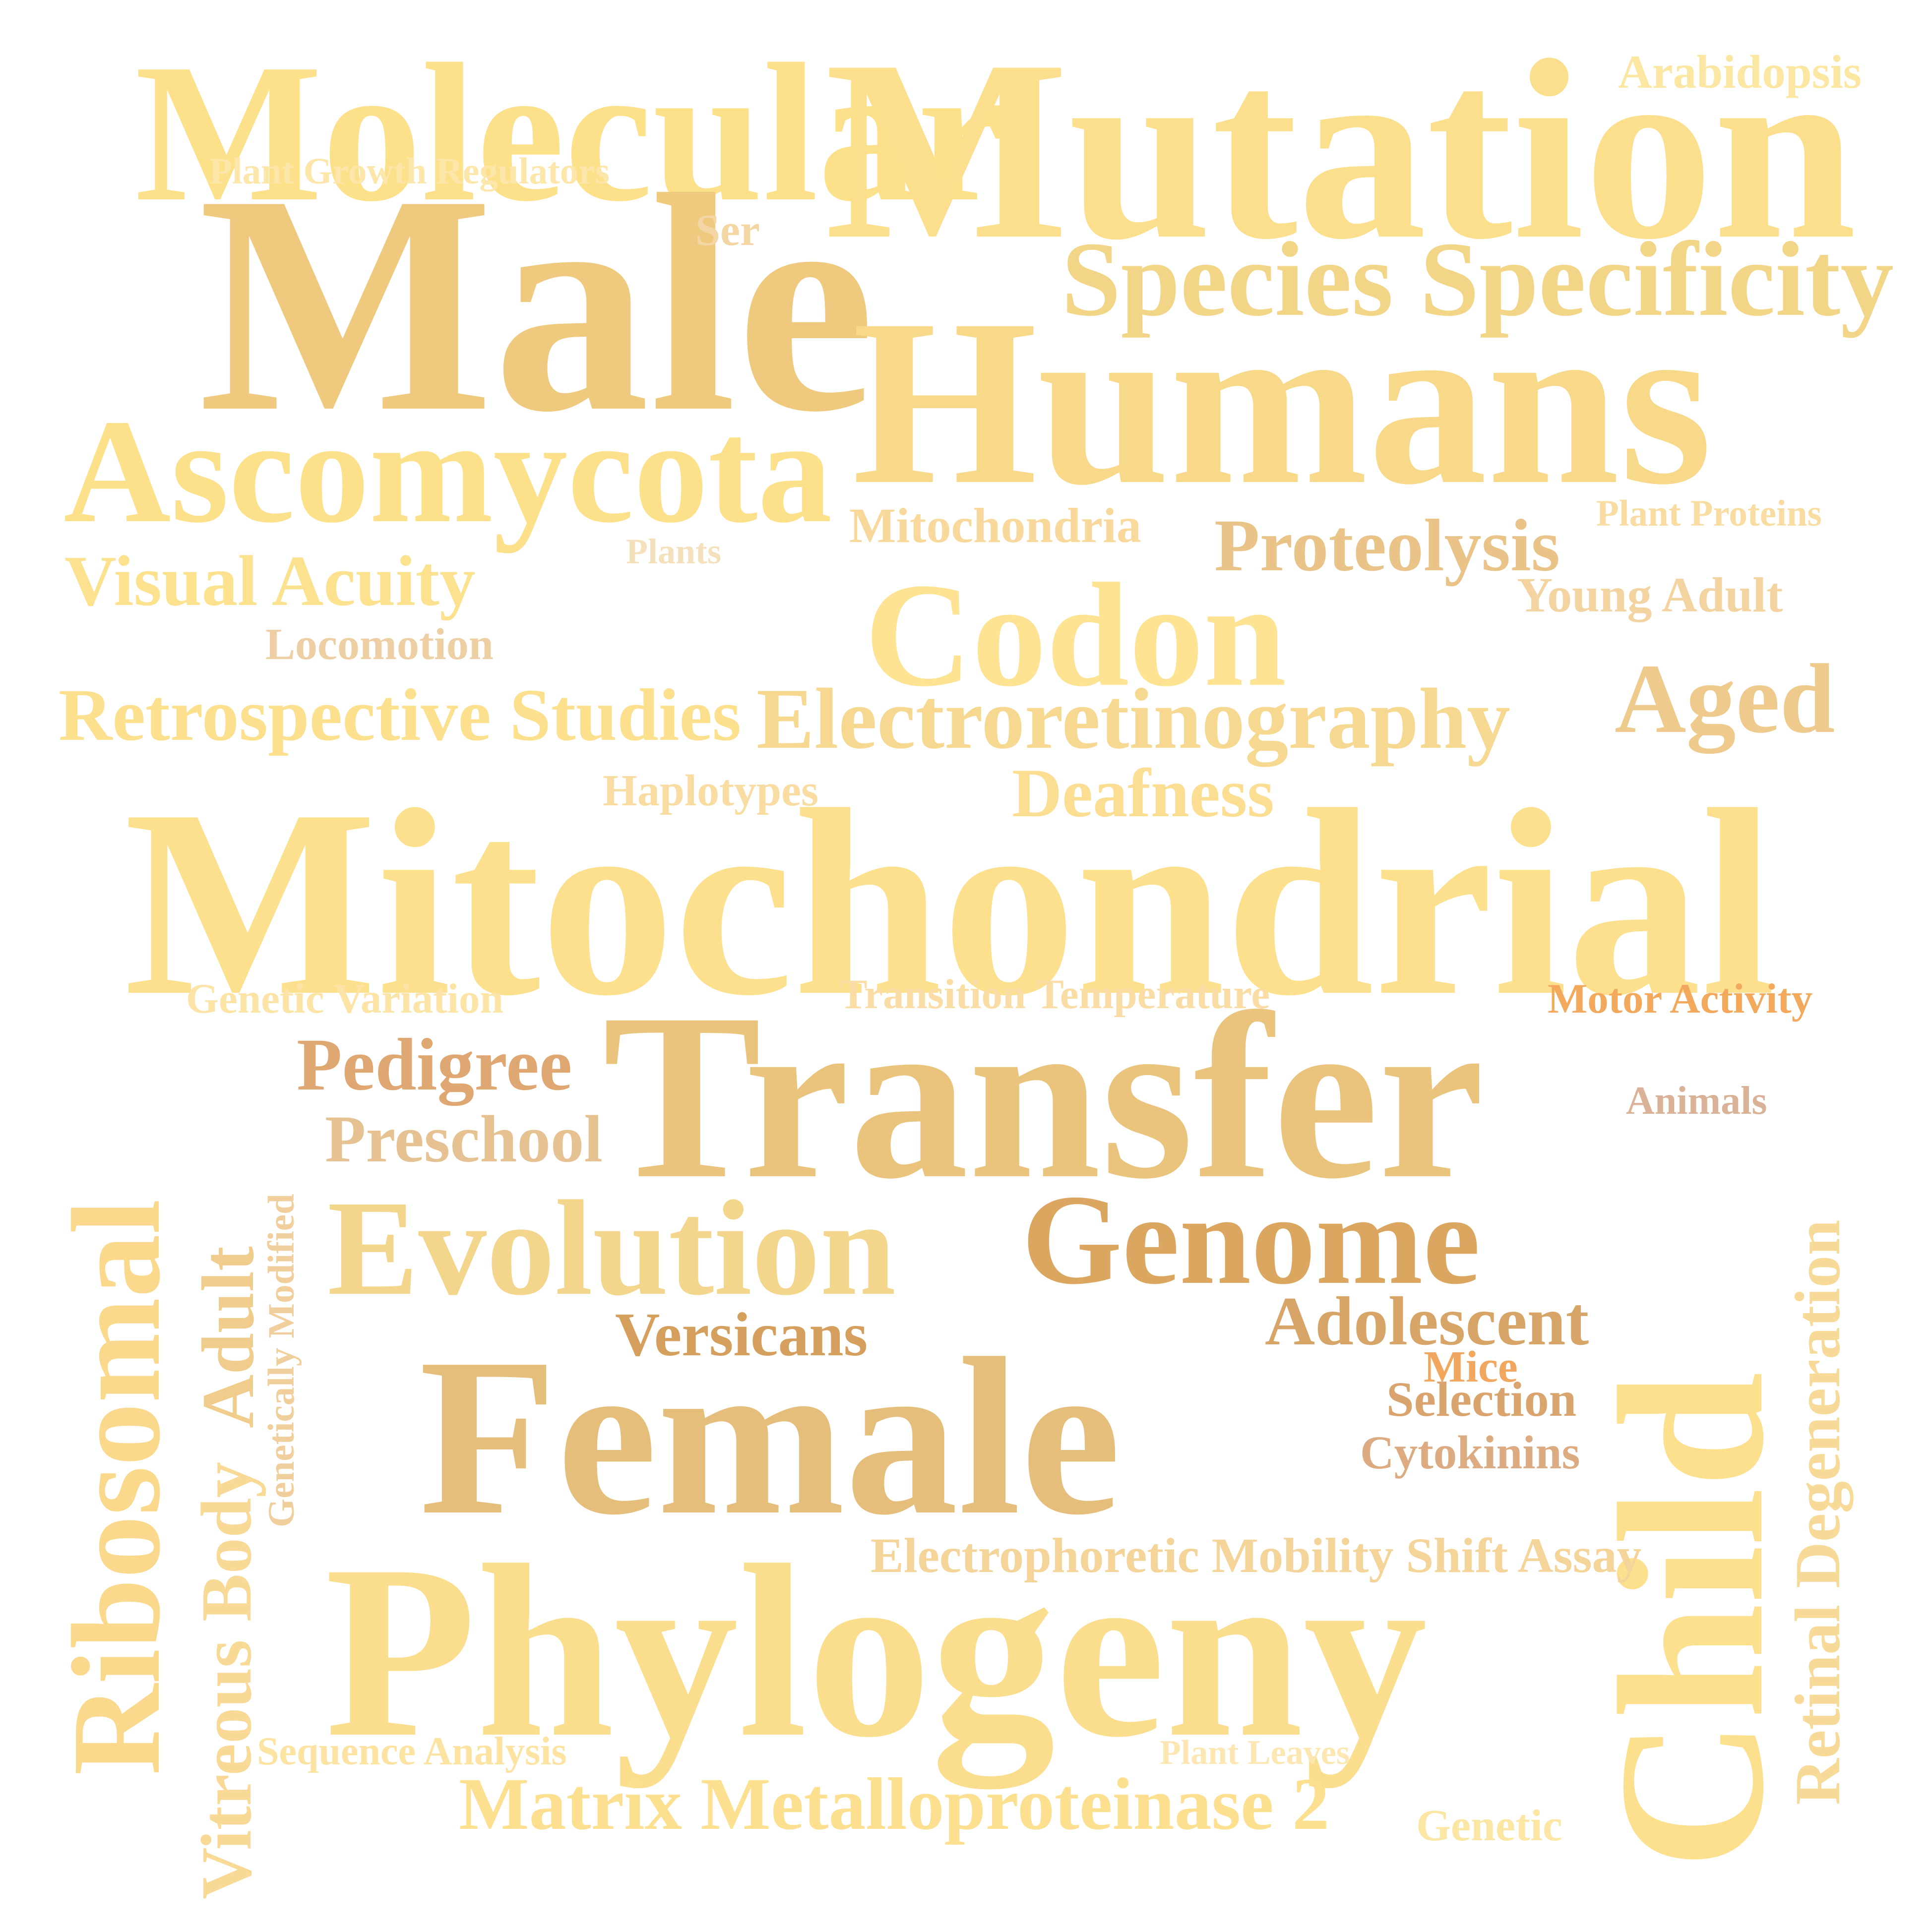 The height and width of the screenshot is (1932, 1932). I want to click on word-molecular: Molecular, so click(570, 132).